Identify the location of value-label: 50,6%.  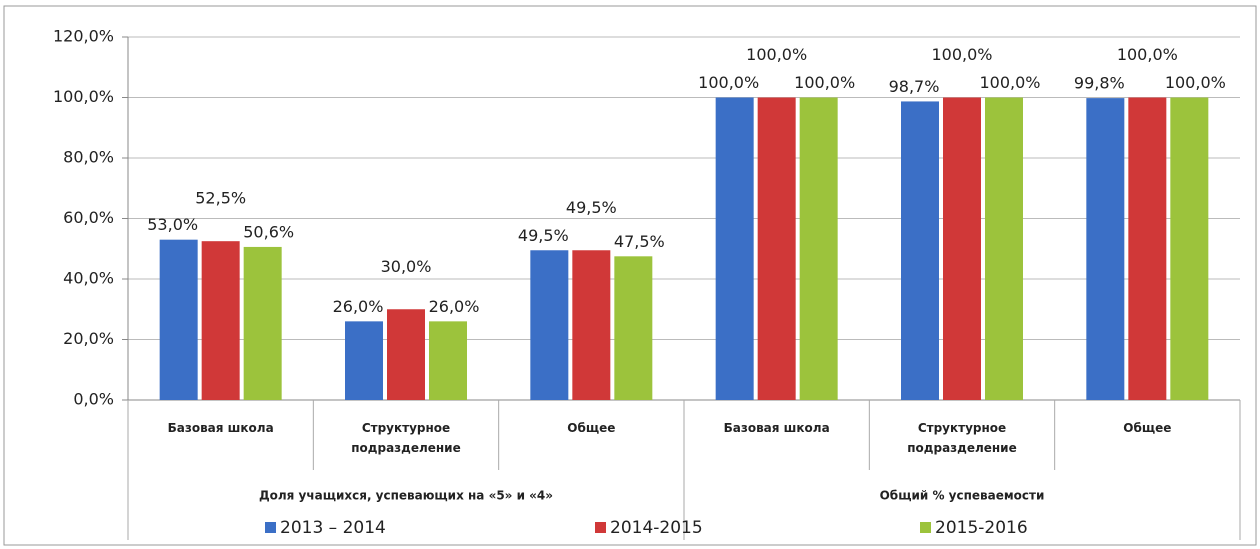
(268, 231).